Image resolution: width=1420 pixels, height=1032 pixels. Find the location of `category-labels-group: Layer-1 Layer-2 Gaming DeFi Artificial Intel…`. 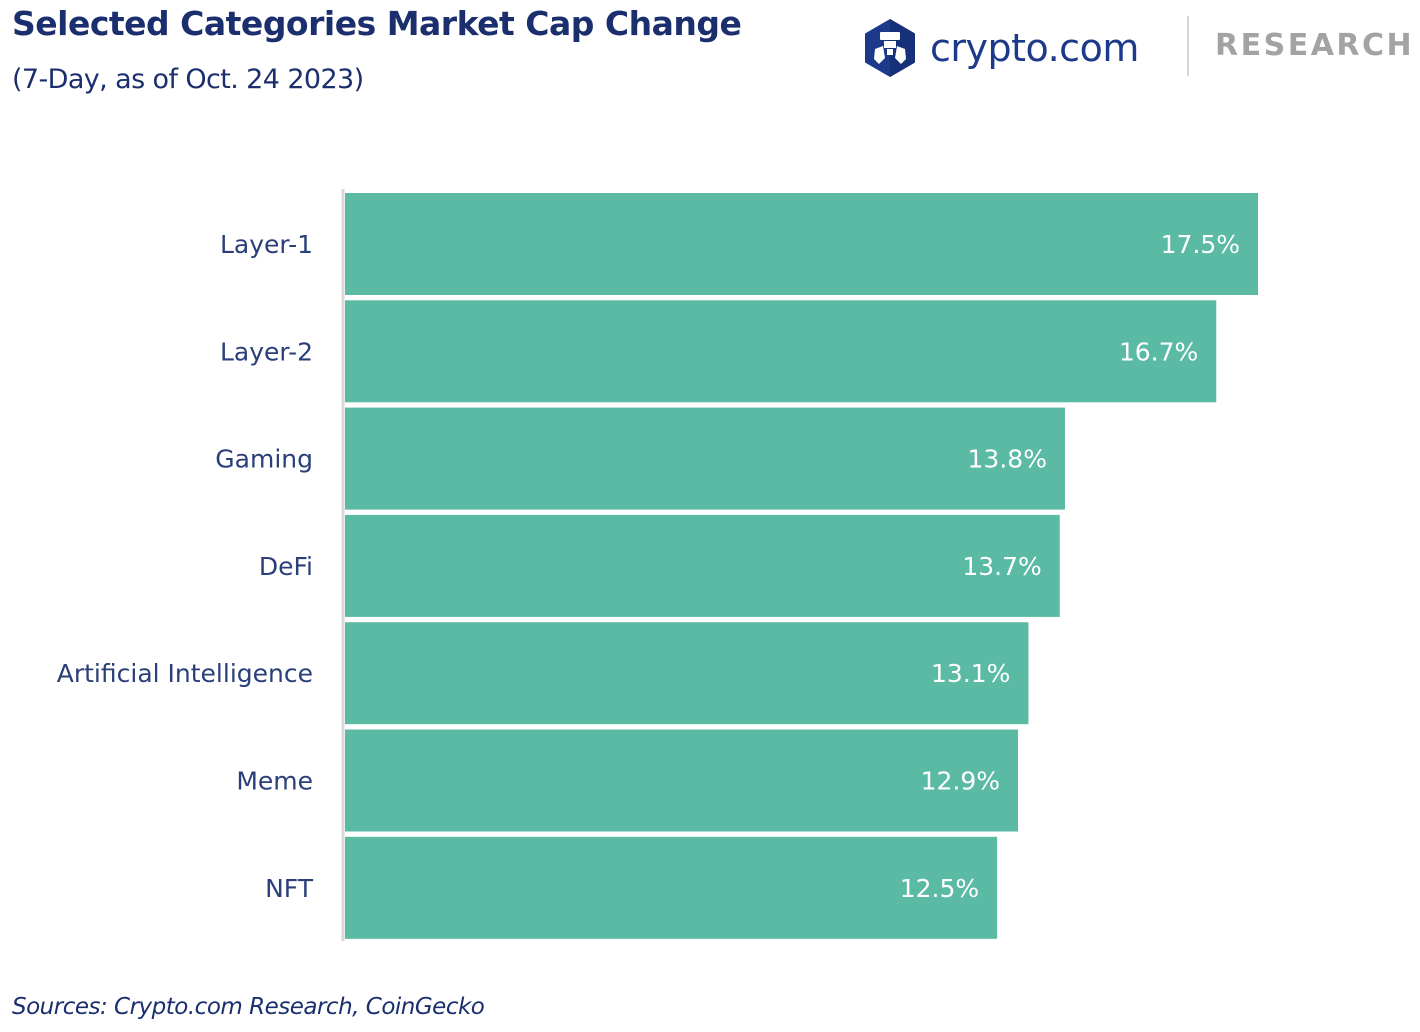

category-labels-group: Layer-1 Layer-2 Gaming DeFi Artificial Intel… is located at coordinates (185, 566).